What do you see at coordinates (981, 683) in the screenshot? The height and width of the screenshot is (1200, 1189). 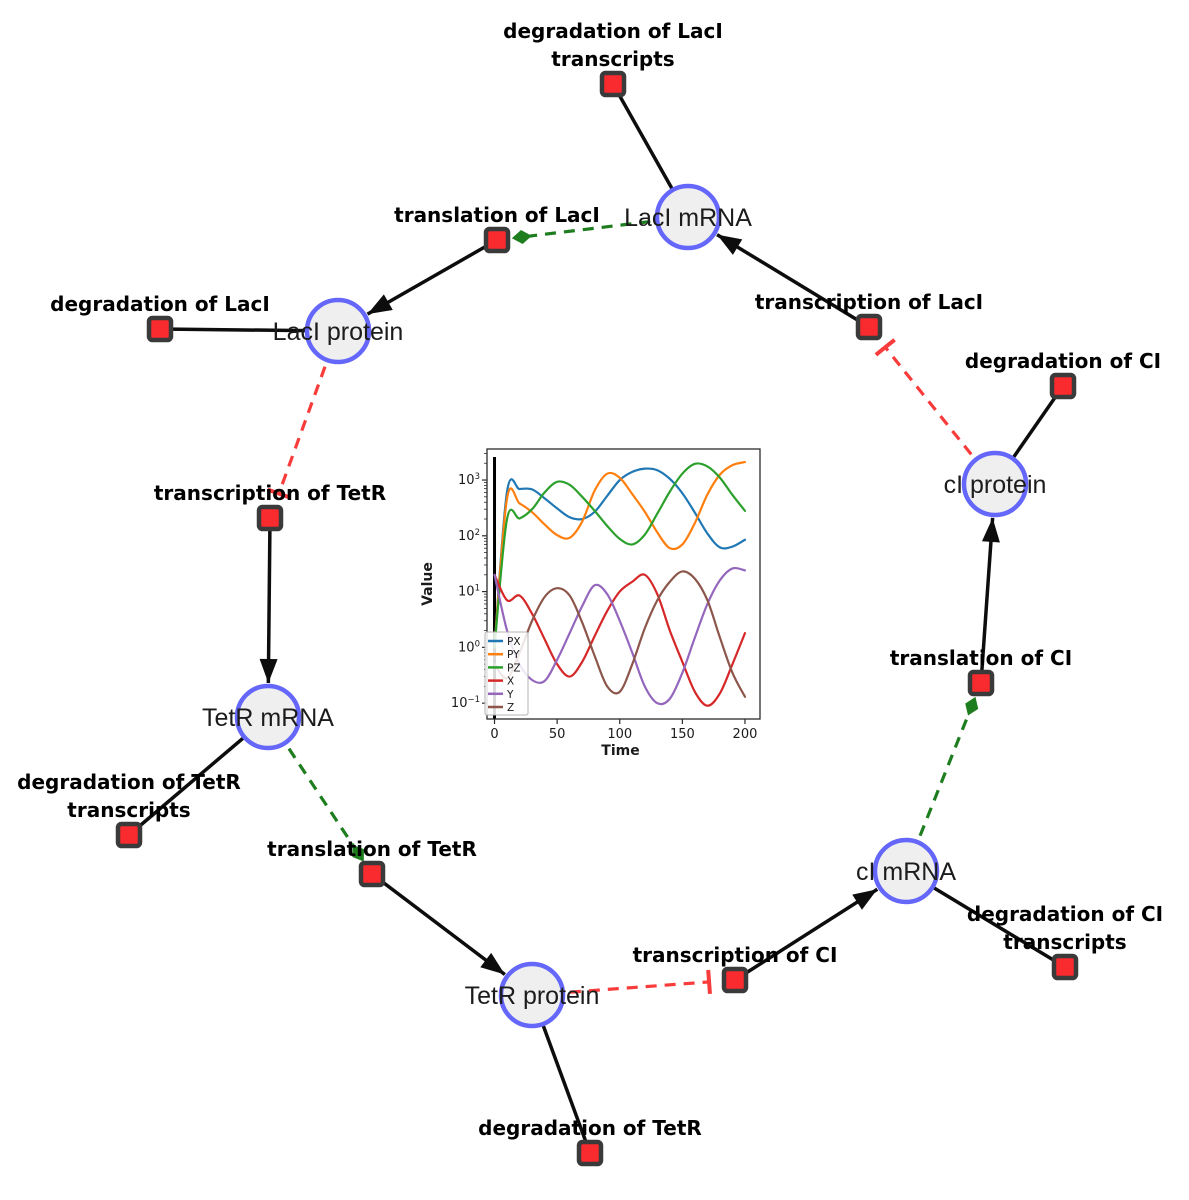 I see `reaction-node-translation_ci` at bounding box center [981, 683].